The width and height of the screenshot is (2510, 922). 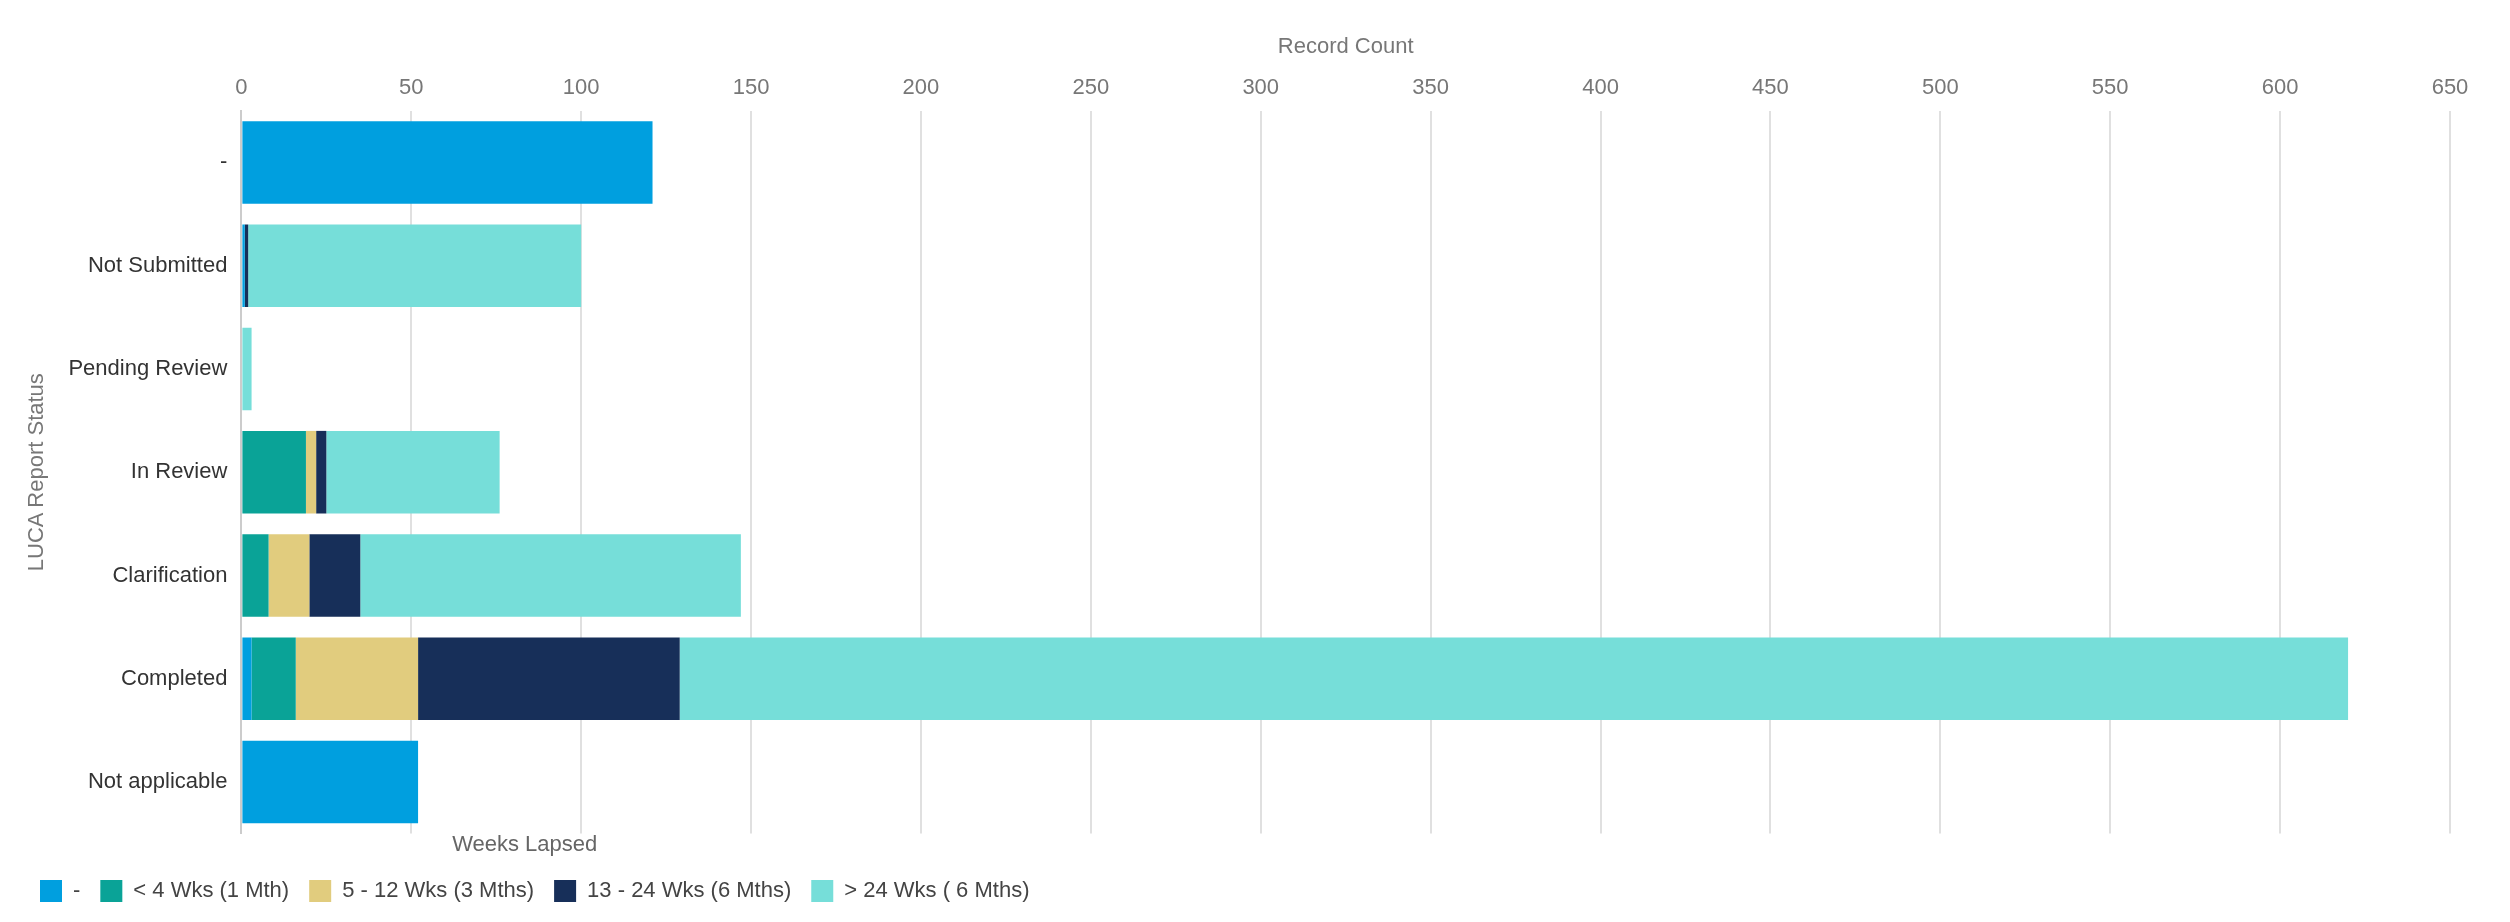 I want to click on x-tick-label: 350, so click(x=1430, y=86).